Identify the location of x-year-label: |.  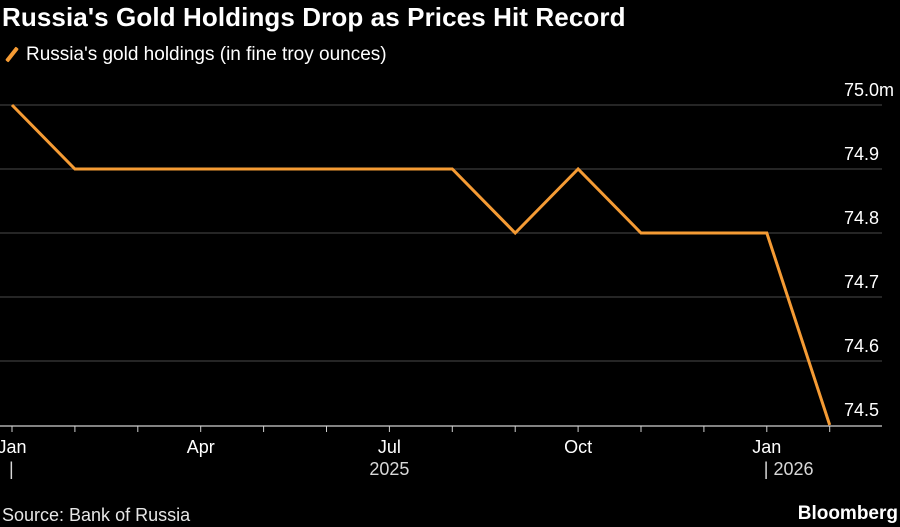
(11, 469).